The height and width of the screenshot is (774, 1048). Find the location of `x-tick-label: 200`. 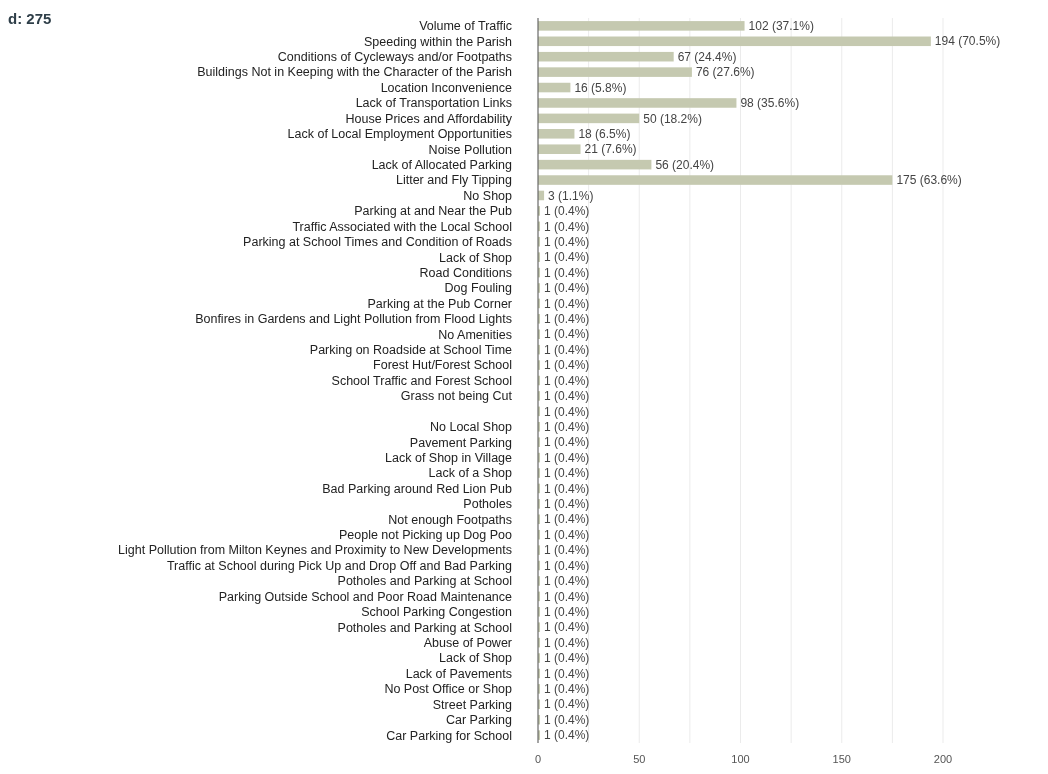

x-tick-label: 200 is located at coordinates (943, 759).